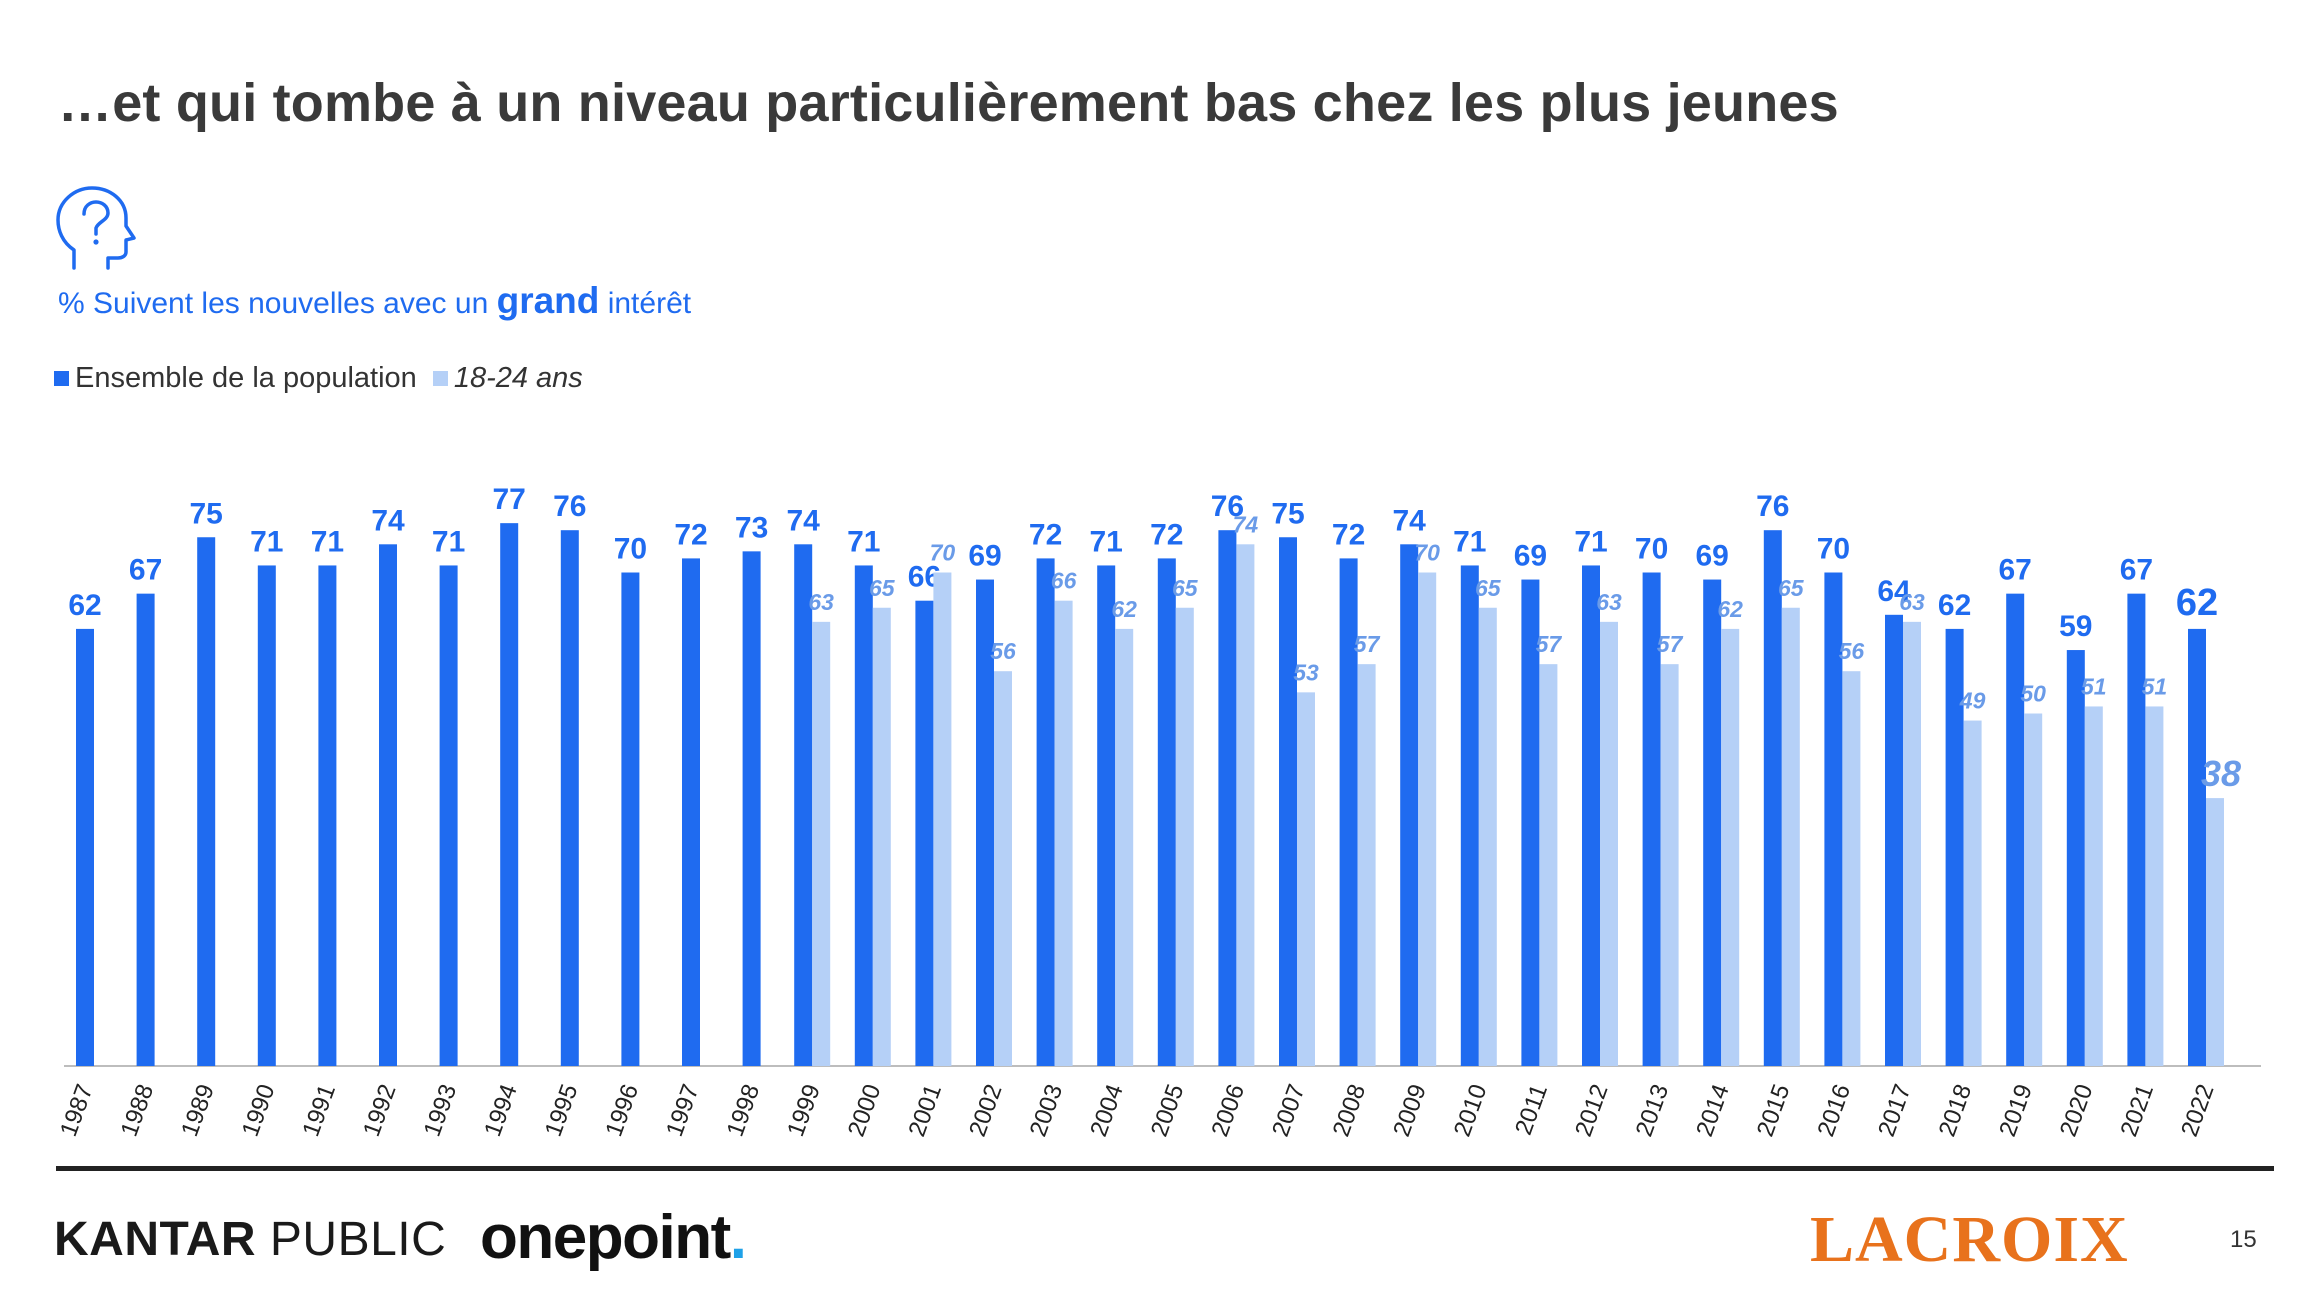  Describe the element at coordinates (2136, 570) in the screenshot. I see `data-label-population-2021: 67` at that location.